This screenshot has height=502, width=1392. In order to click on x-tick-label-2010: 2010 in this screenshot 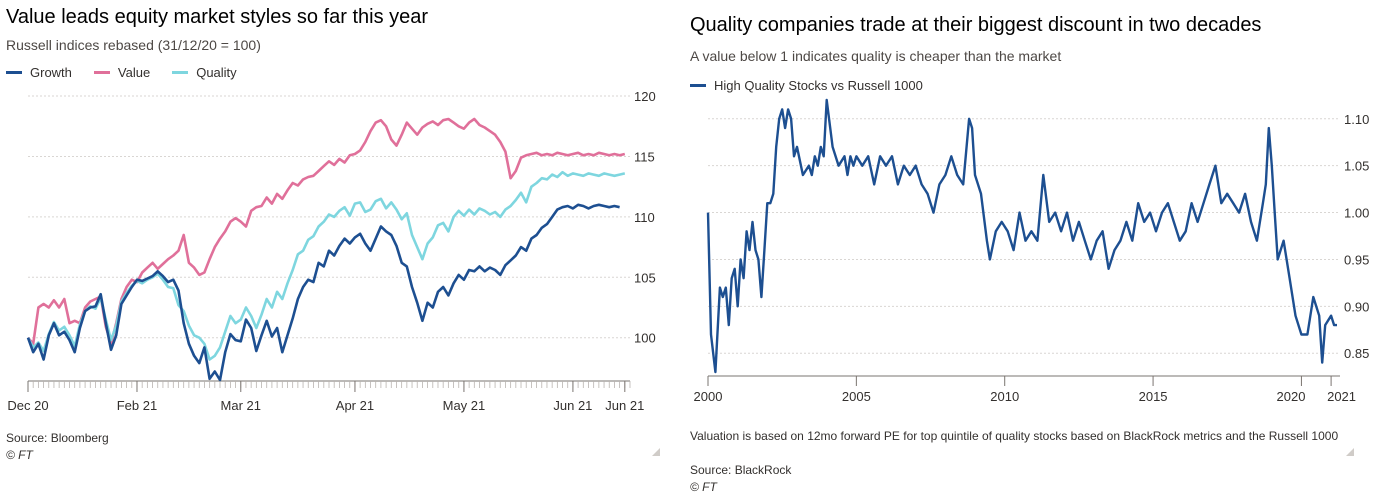, I will do `click(1004, 396)`.